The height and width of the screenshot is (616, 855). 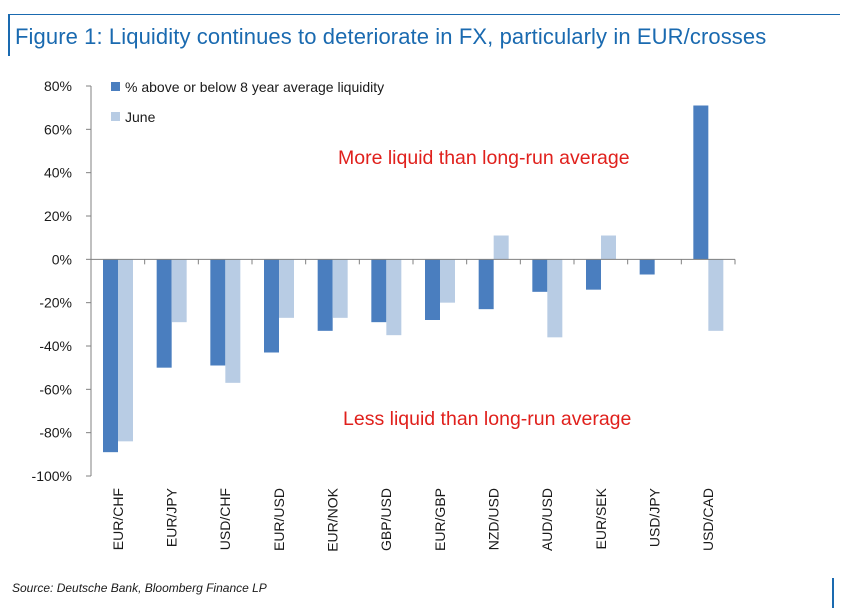 I want to click on x-category-label: EUR/USD, so click(x=279, y=519).